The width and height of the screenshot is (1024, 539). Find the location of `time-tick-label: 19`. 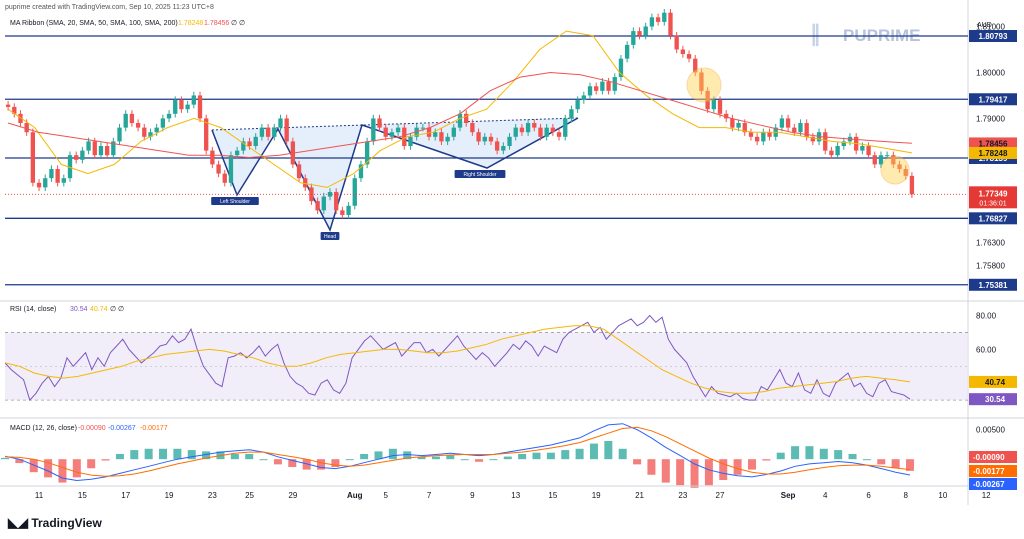

time-tick-label: 19 is located at coordinates (596, 495).